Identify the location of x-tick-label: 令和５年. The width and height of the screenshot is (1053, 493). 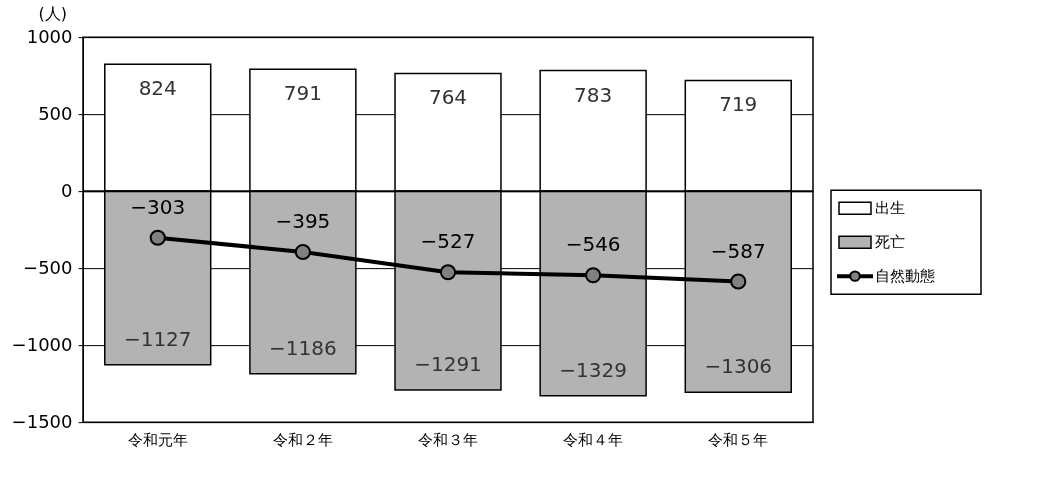
(738, 439).